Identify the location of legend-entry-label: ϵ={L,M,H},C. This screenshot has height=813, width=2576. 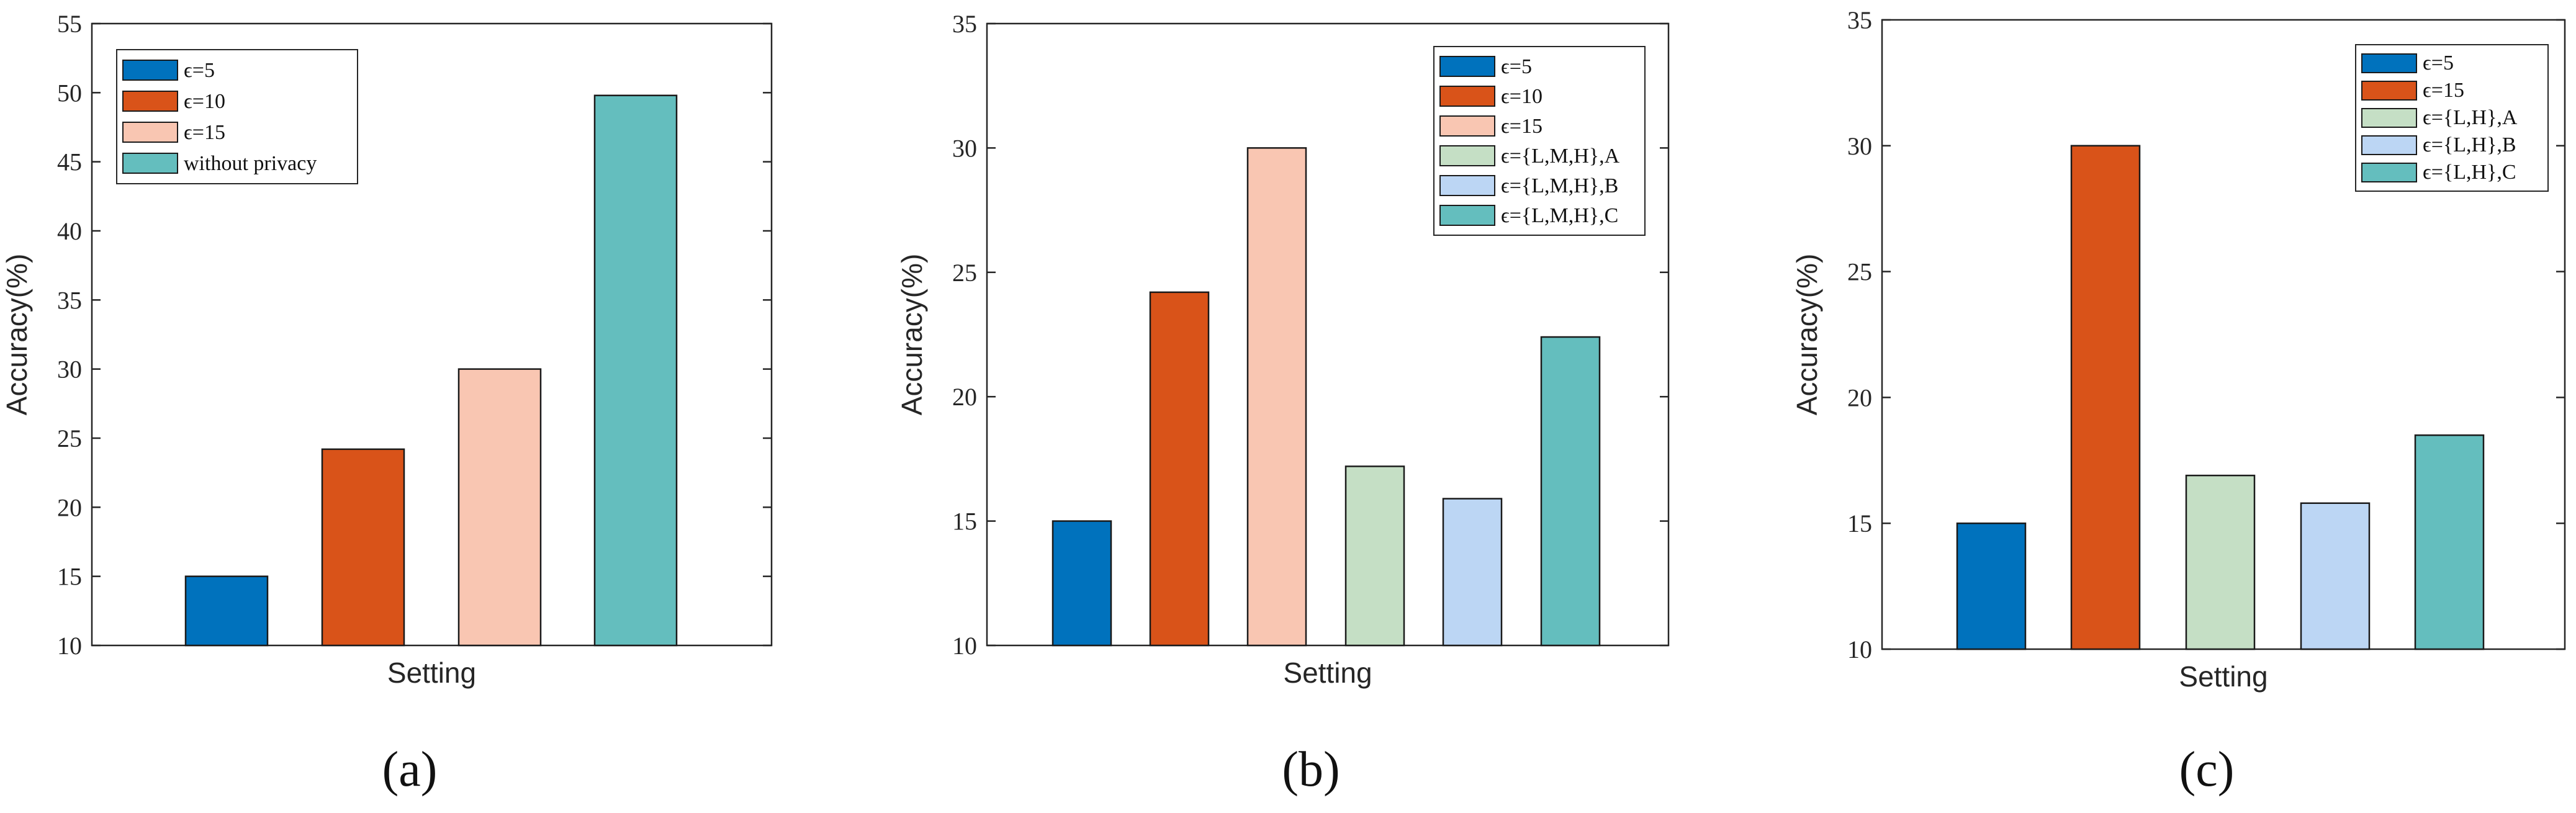
(1559, 215).